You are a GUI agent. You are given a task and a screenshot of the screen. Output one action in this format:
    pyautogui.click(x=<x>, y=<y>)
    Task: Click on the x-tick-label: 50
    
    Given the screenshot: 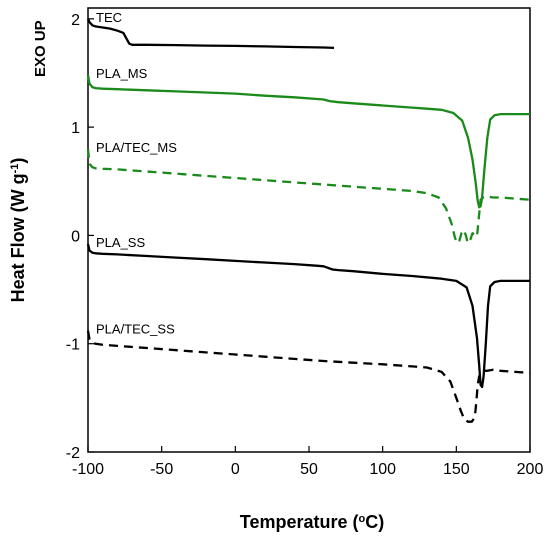 What is the action you would take?
    pyautogui.click(x=309, y=469)
    